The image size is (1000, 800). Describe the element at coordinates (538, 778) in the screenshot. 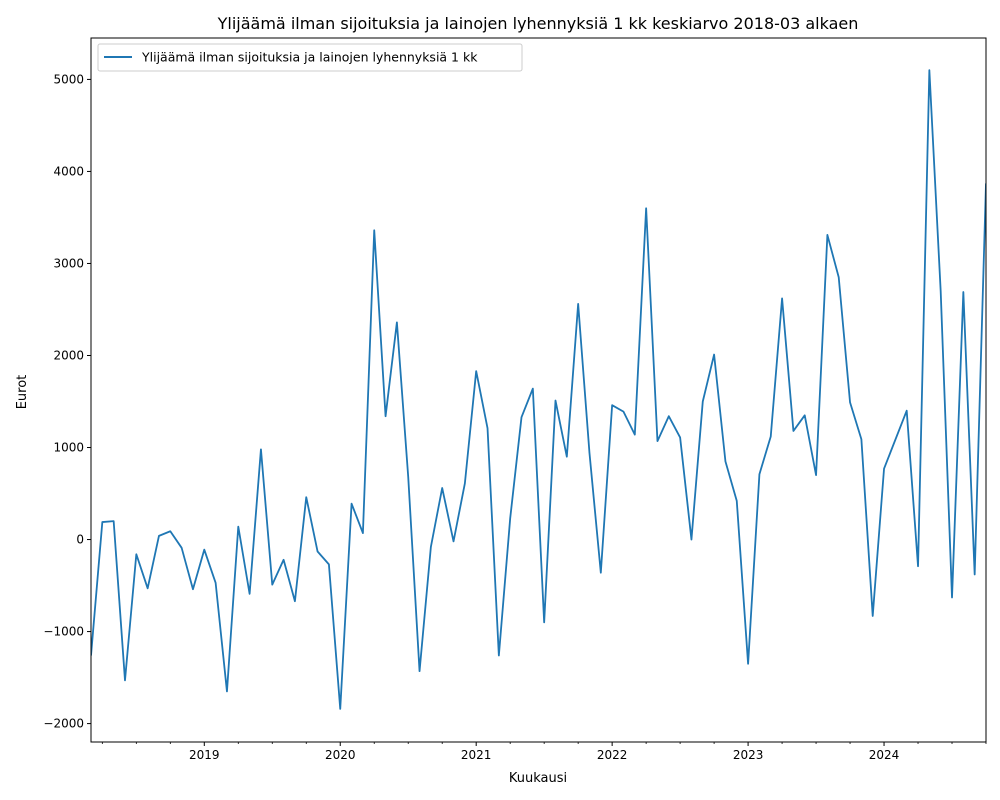

I see `x-axis-label: Kuukausi` at that location.